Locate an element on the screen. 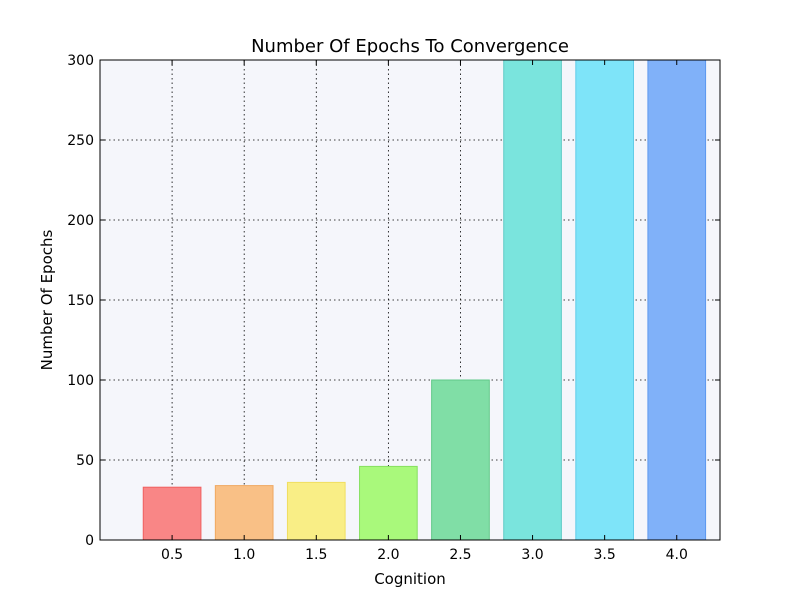  x-tick-label: 2.5 is located at coordinates (460, 555).